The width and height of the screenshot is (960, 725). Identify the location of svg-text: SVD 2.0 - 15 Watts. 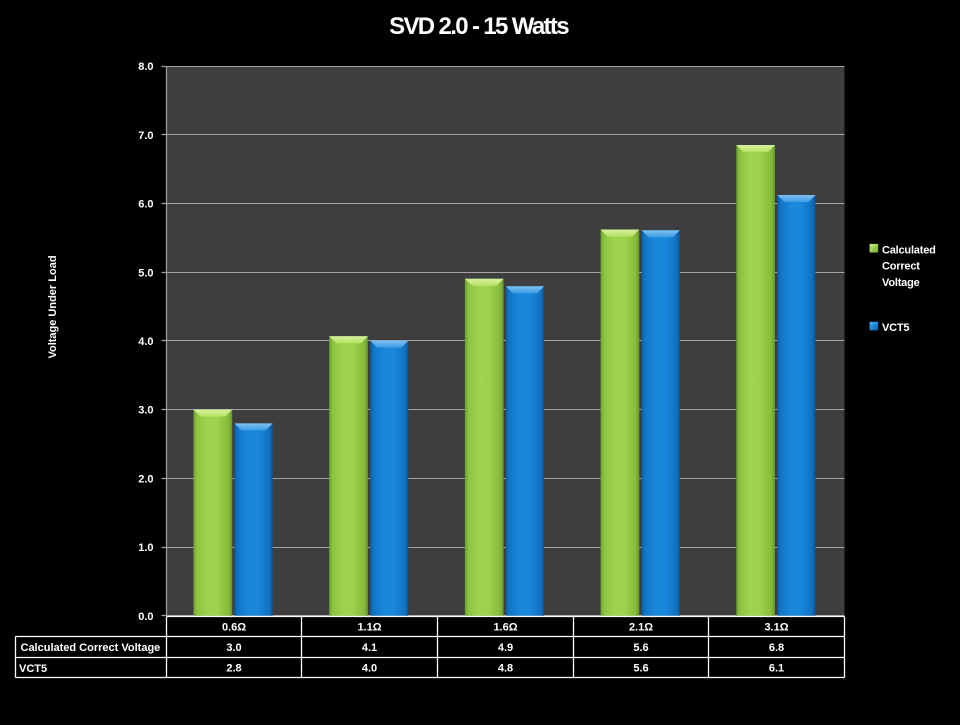
(479, 26).